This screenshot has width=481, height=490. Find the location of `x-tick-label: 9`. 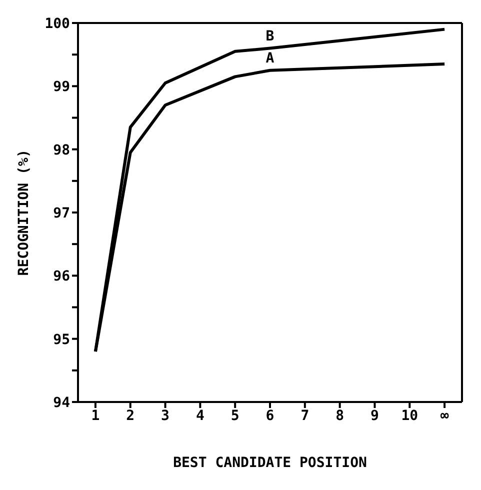

x-tick-label: 9 is located at coordinates (374, 416).